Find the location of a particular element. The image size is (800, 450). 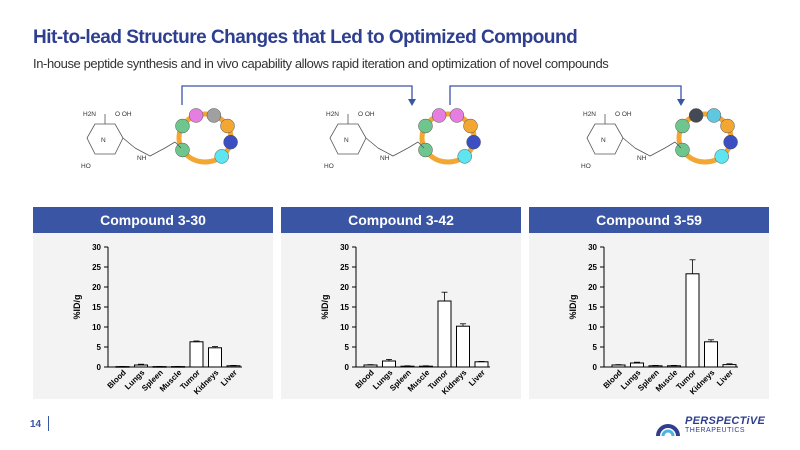

page-divider is located at coordinates (48, 423).